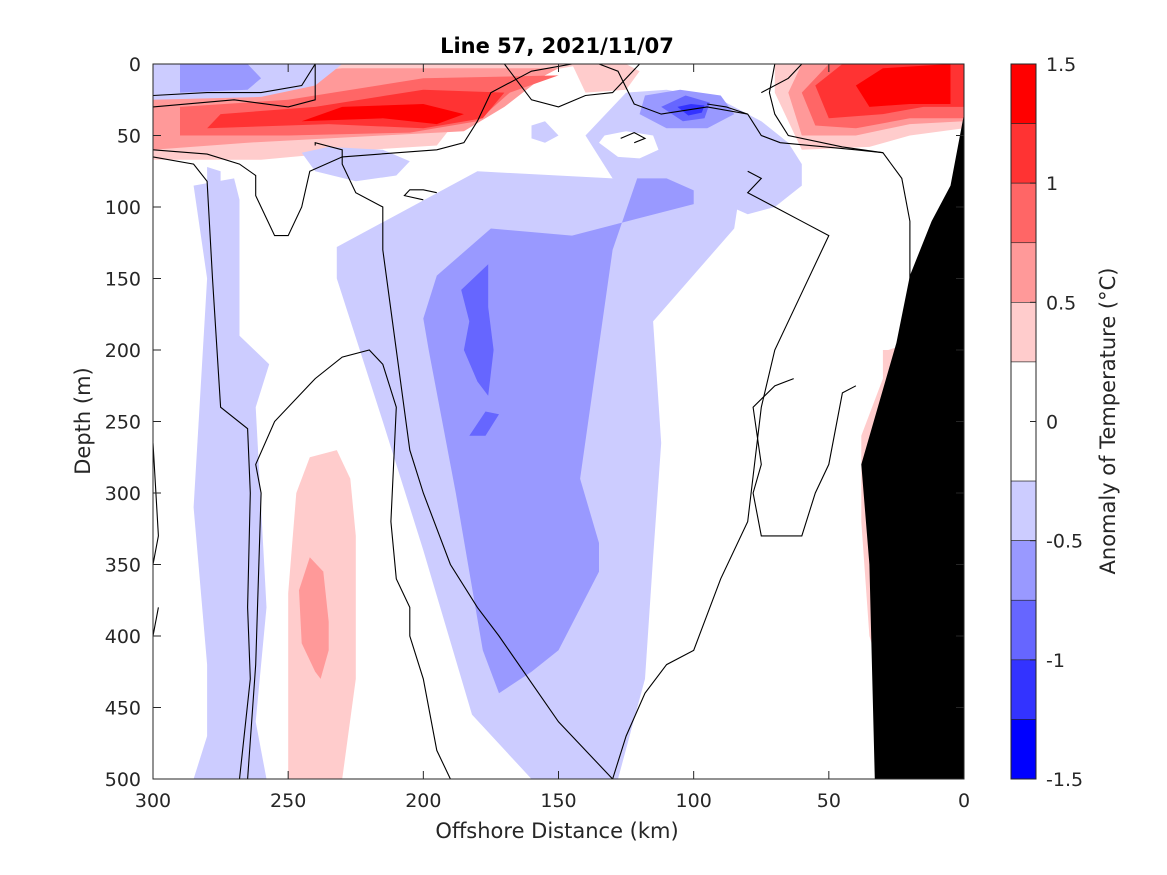 This screenshot has width=1167, height=875. I want to click on y-tick-label: 50, so click(129, 137).